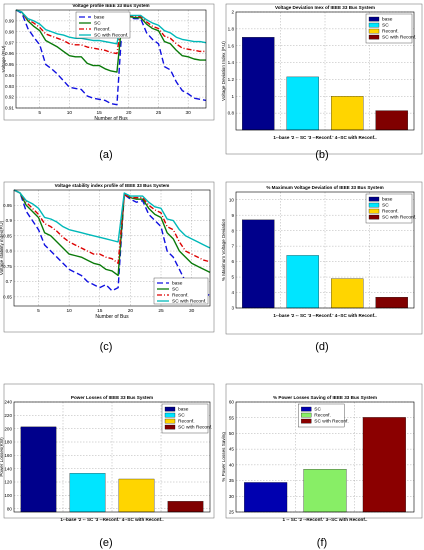 Image resolution: width=424 pixels, height=550 pixels. What do you see at coordinates (9, 86) in the screenshot?
I see `y-tick-label: 0.93` at bounding box center [9, 86].